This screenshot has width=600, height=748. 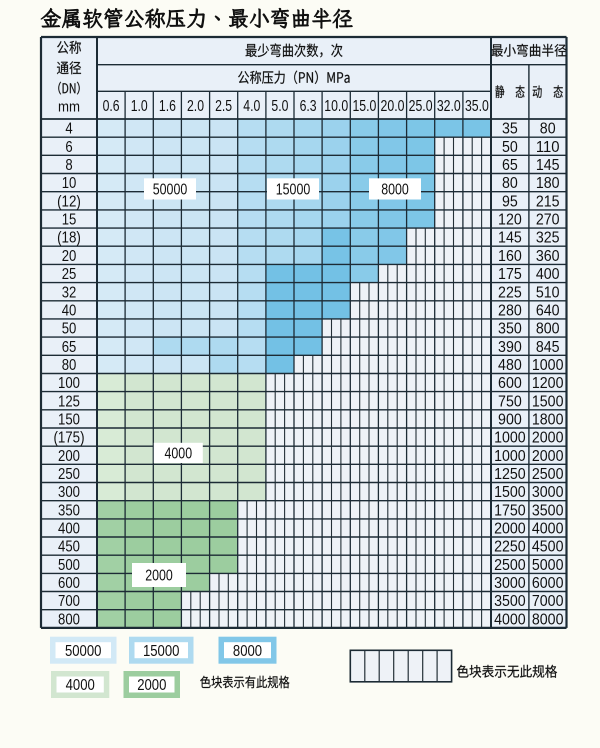 What do you see at coordinates (510, 310) in the screenshot?
I see `svg-text: 280` at bounding box center [510, 310].